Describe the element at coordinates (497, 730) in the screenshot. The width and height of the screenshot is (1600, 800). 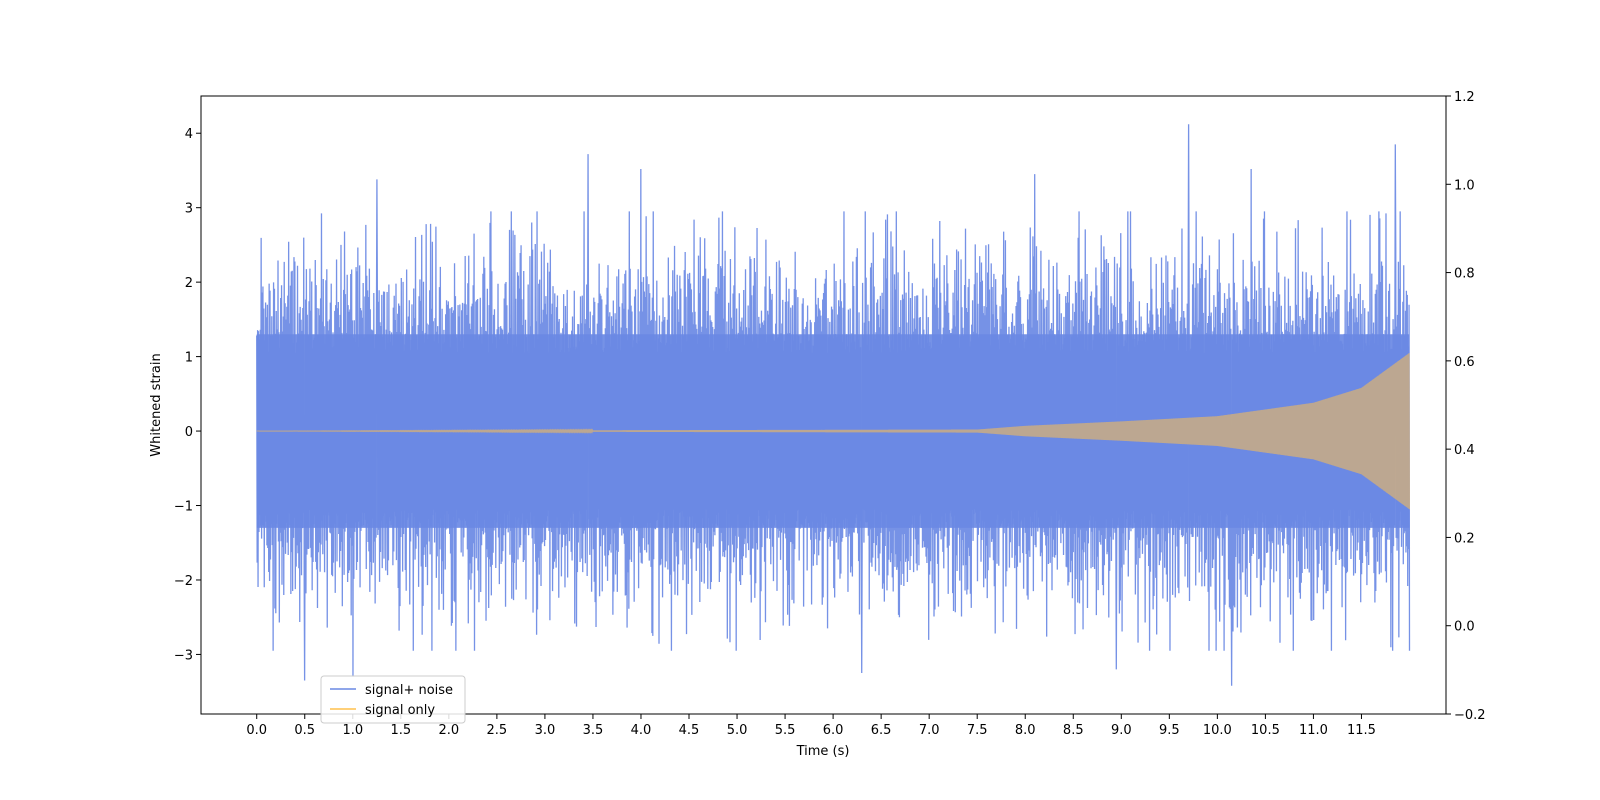
I see `x-tick-label: 2.5` at that location.